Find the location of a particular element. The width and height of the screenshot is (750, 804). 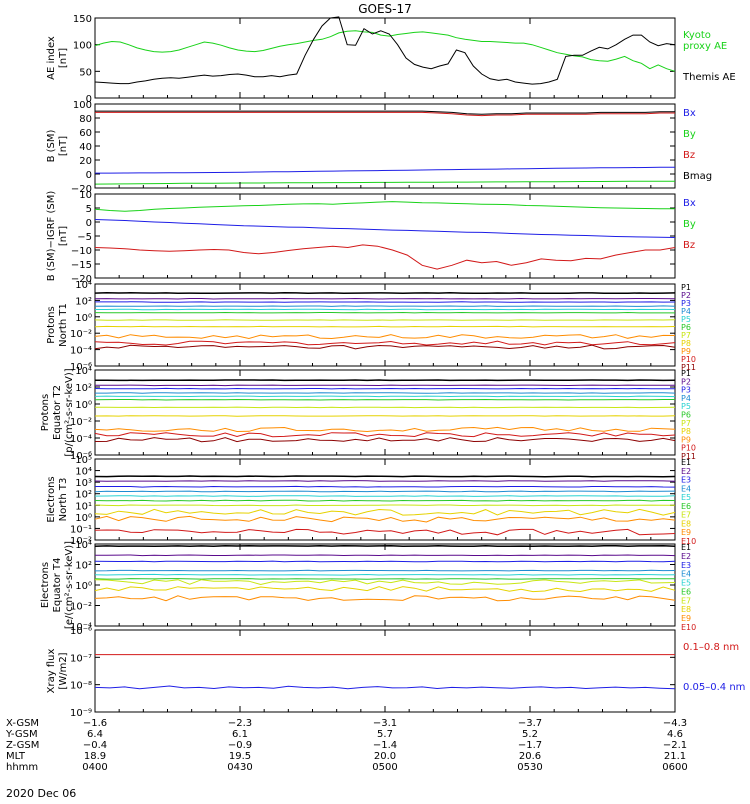

y-tick-label: 10⁴ is located at coordinates (83, 371).